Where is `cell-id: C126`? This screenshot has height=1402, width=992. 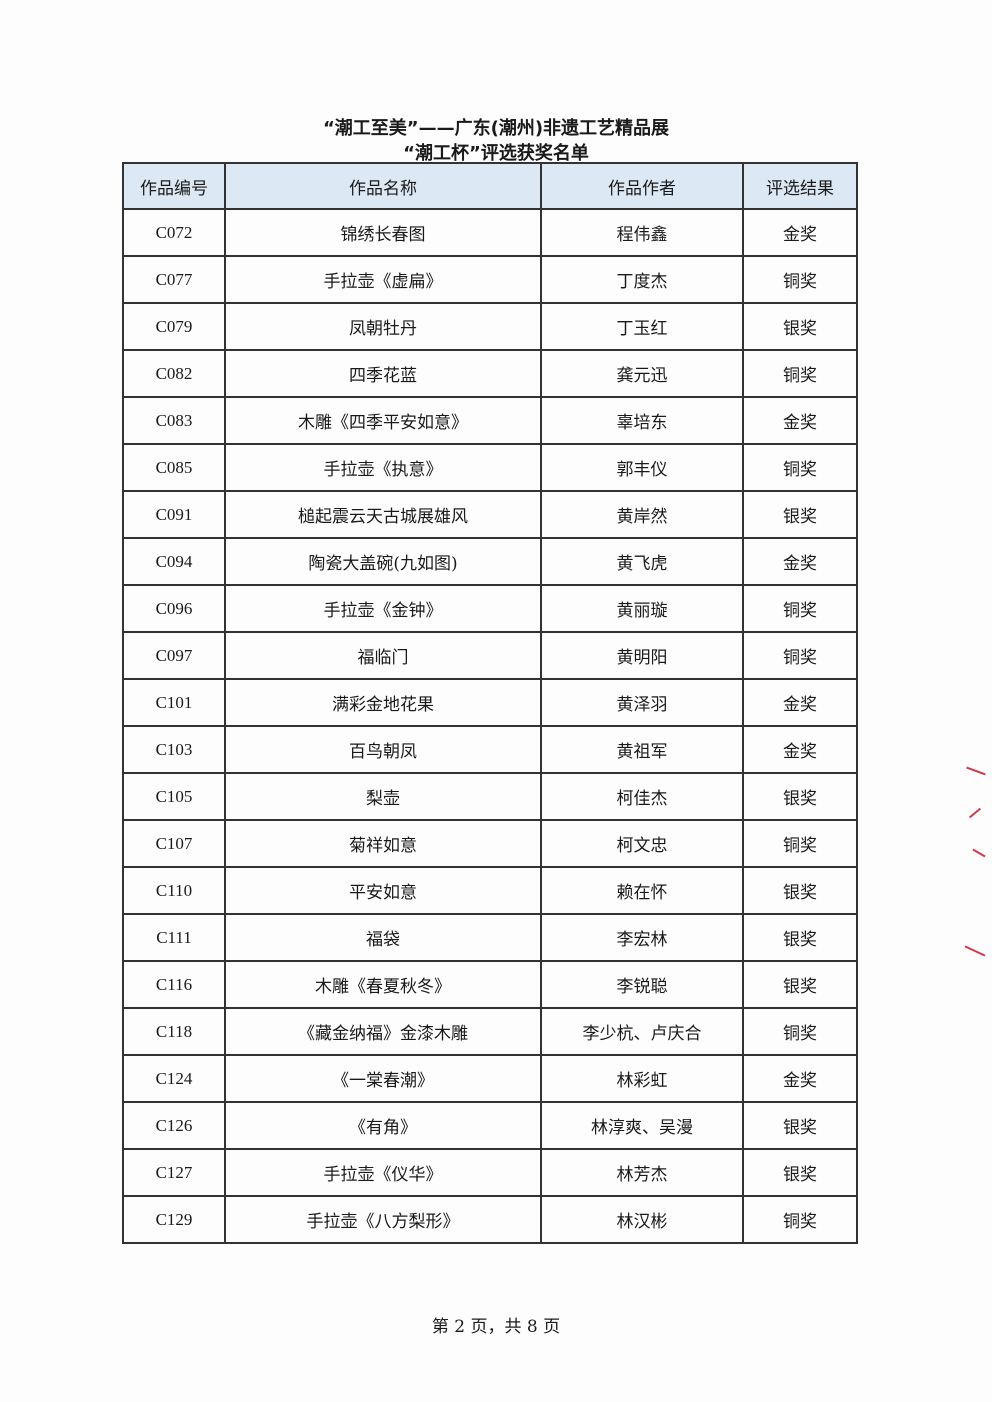 cell-id: C126 is located at coordinates (174, 1125).